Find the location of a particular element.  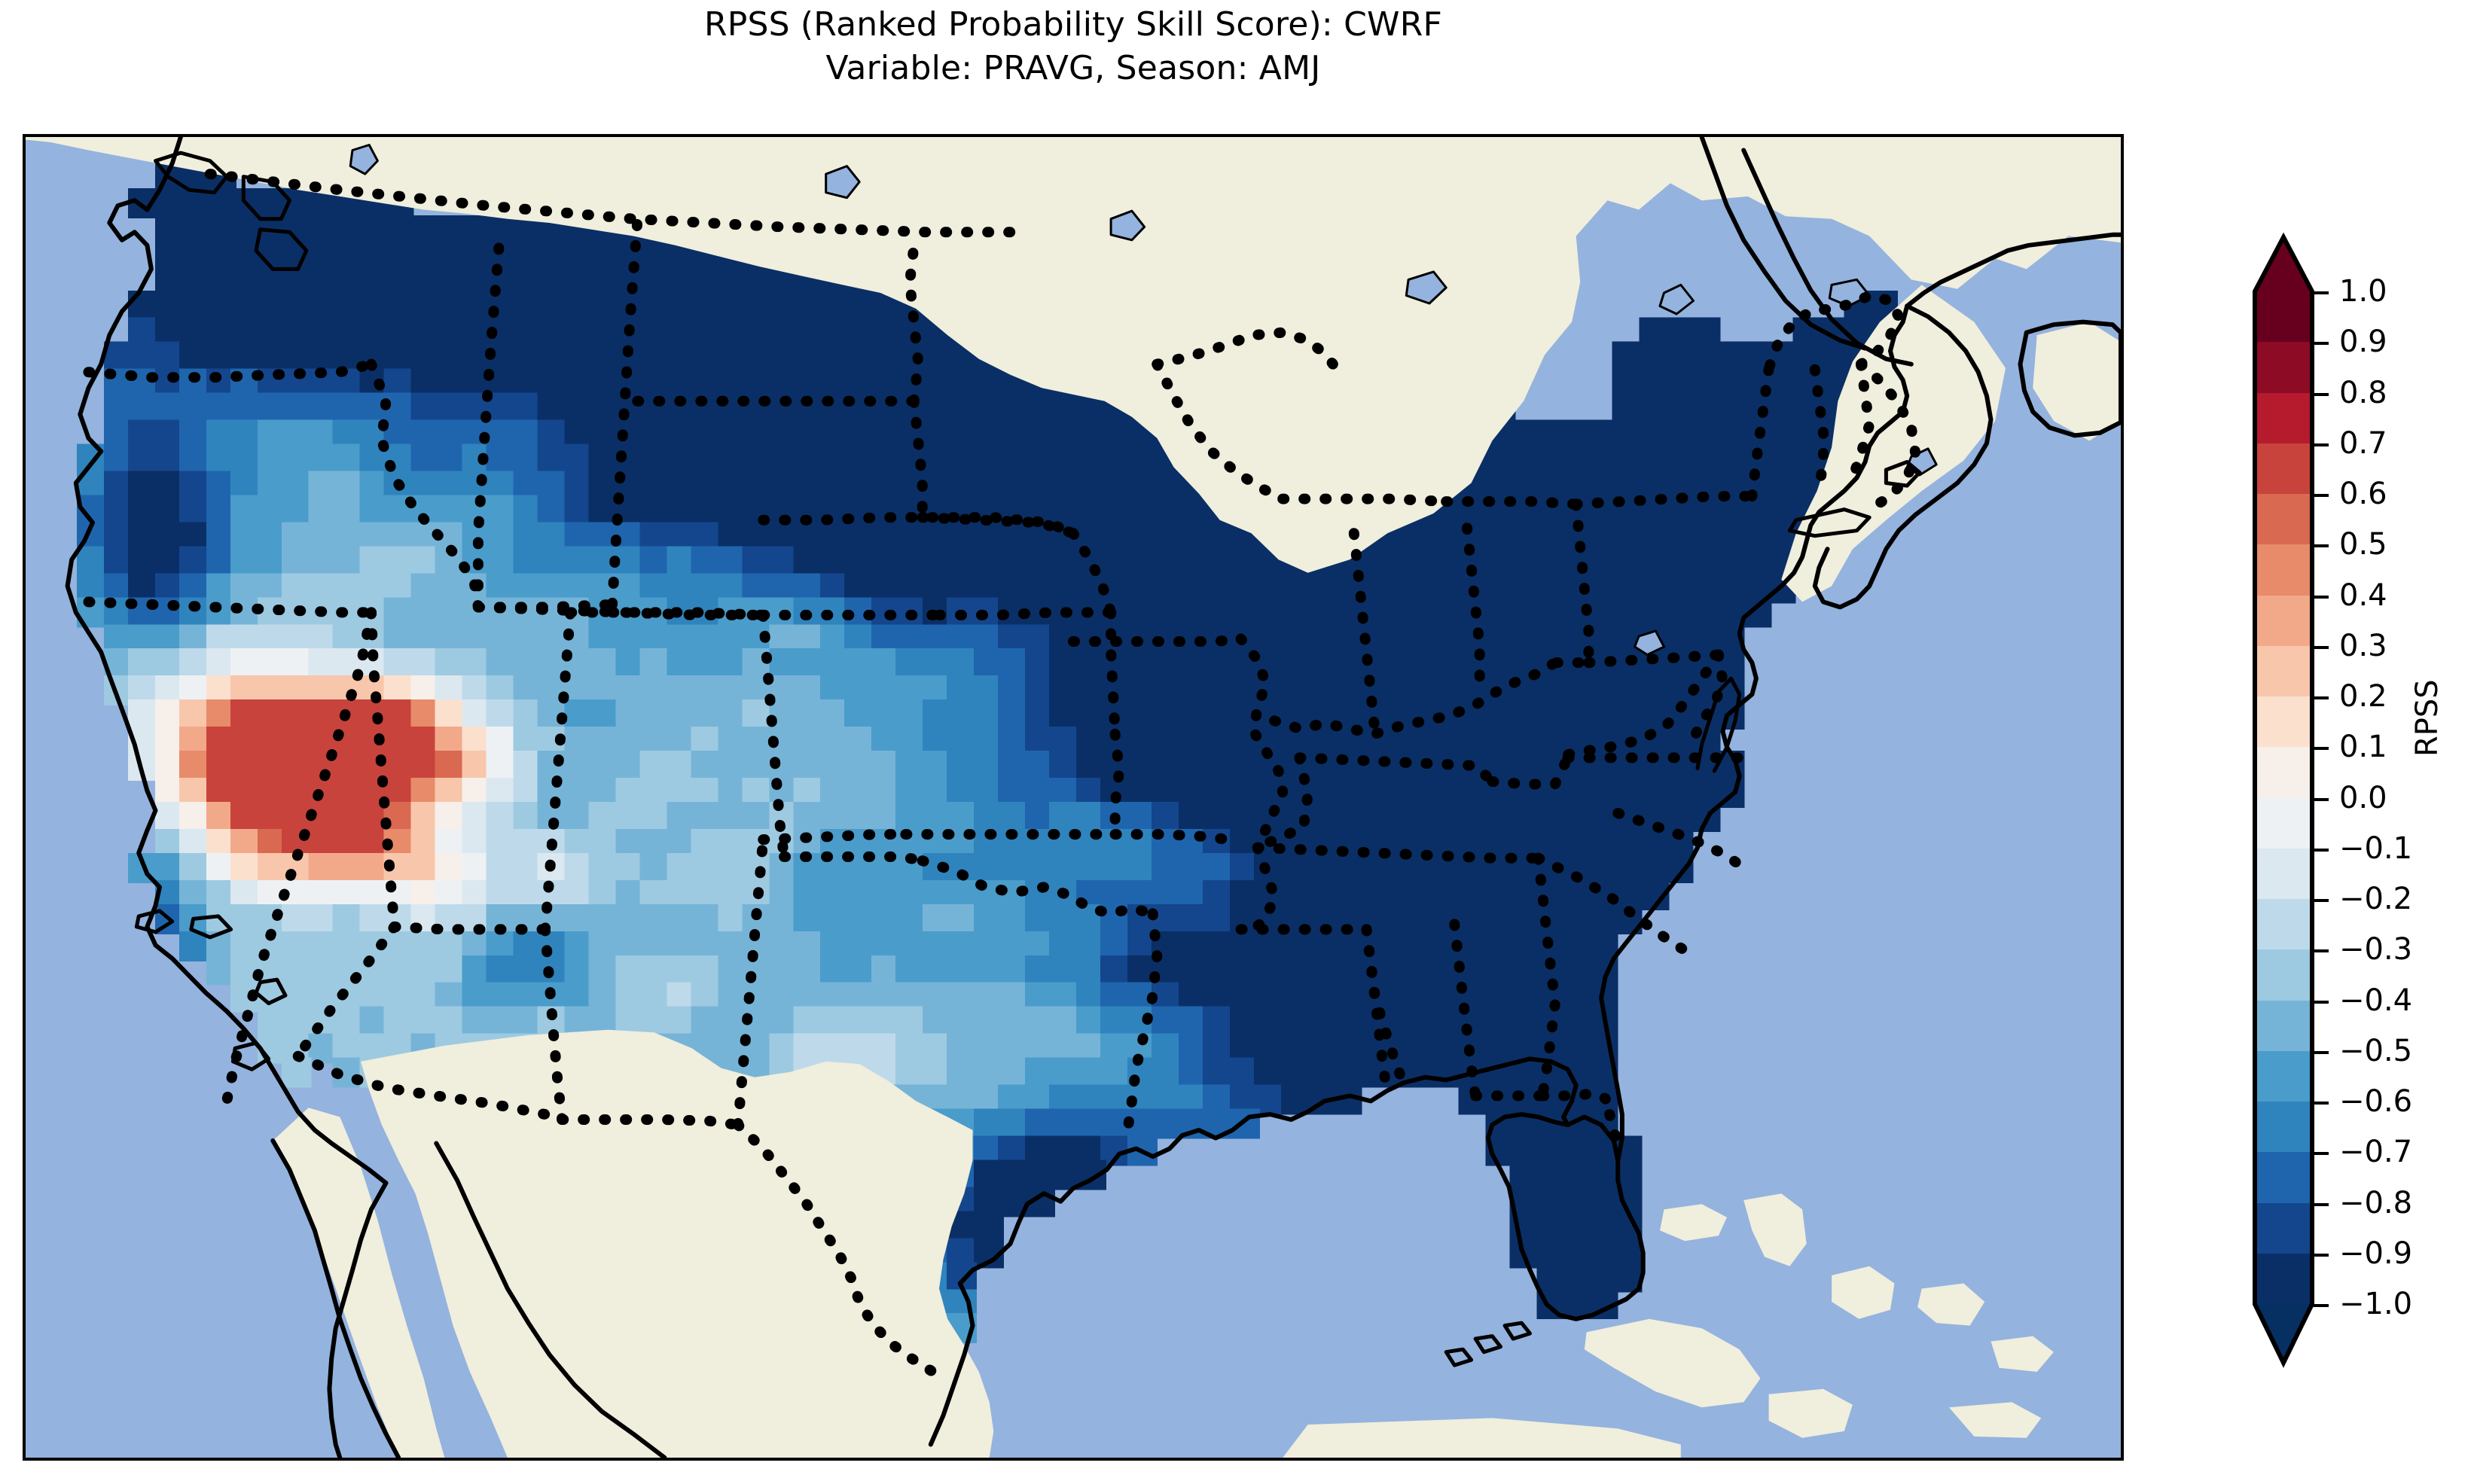

colorbar-border is located at coordinates (2284, 800).